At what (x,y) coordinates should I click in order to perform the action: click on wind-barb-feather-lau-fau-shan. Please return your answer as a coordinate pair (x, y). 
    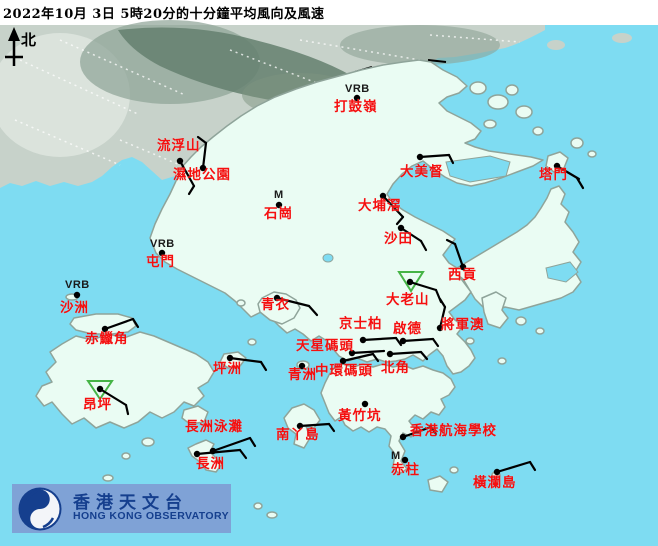
    Looking at the image, I should click on (191, 190).